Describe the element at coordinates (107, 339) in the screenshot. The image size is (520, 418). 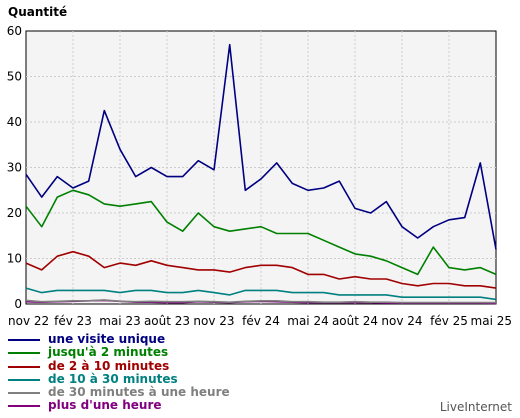
I see `legend-label: une visite unique` at that location.